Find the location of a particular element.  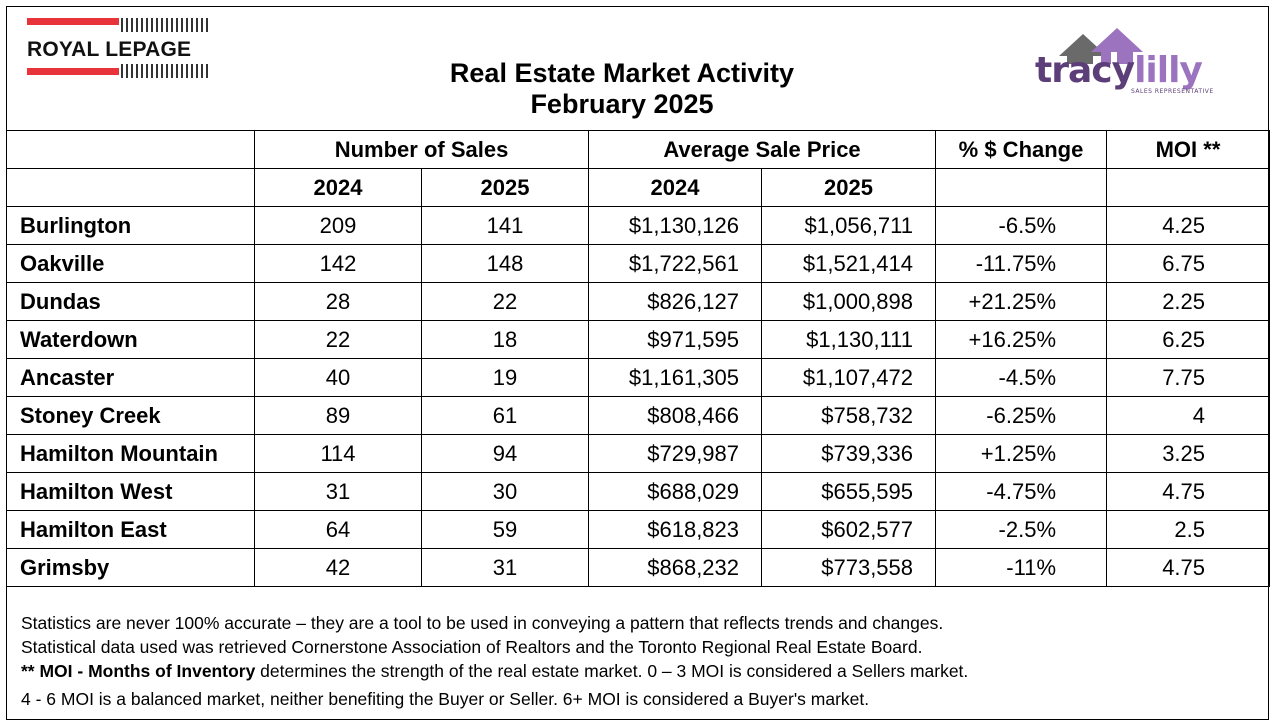

avg-price-2024: $868,232 is located at coordinates (675, 567).